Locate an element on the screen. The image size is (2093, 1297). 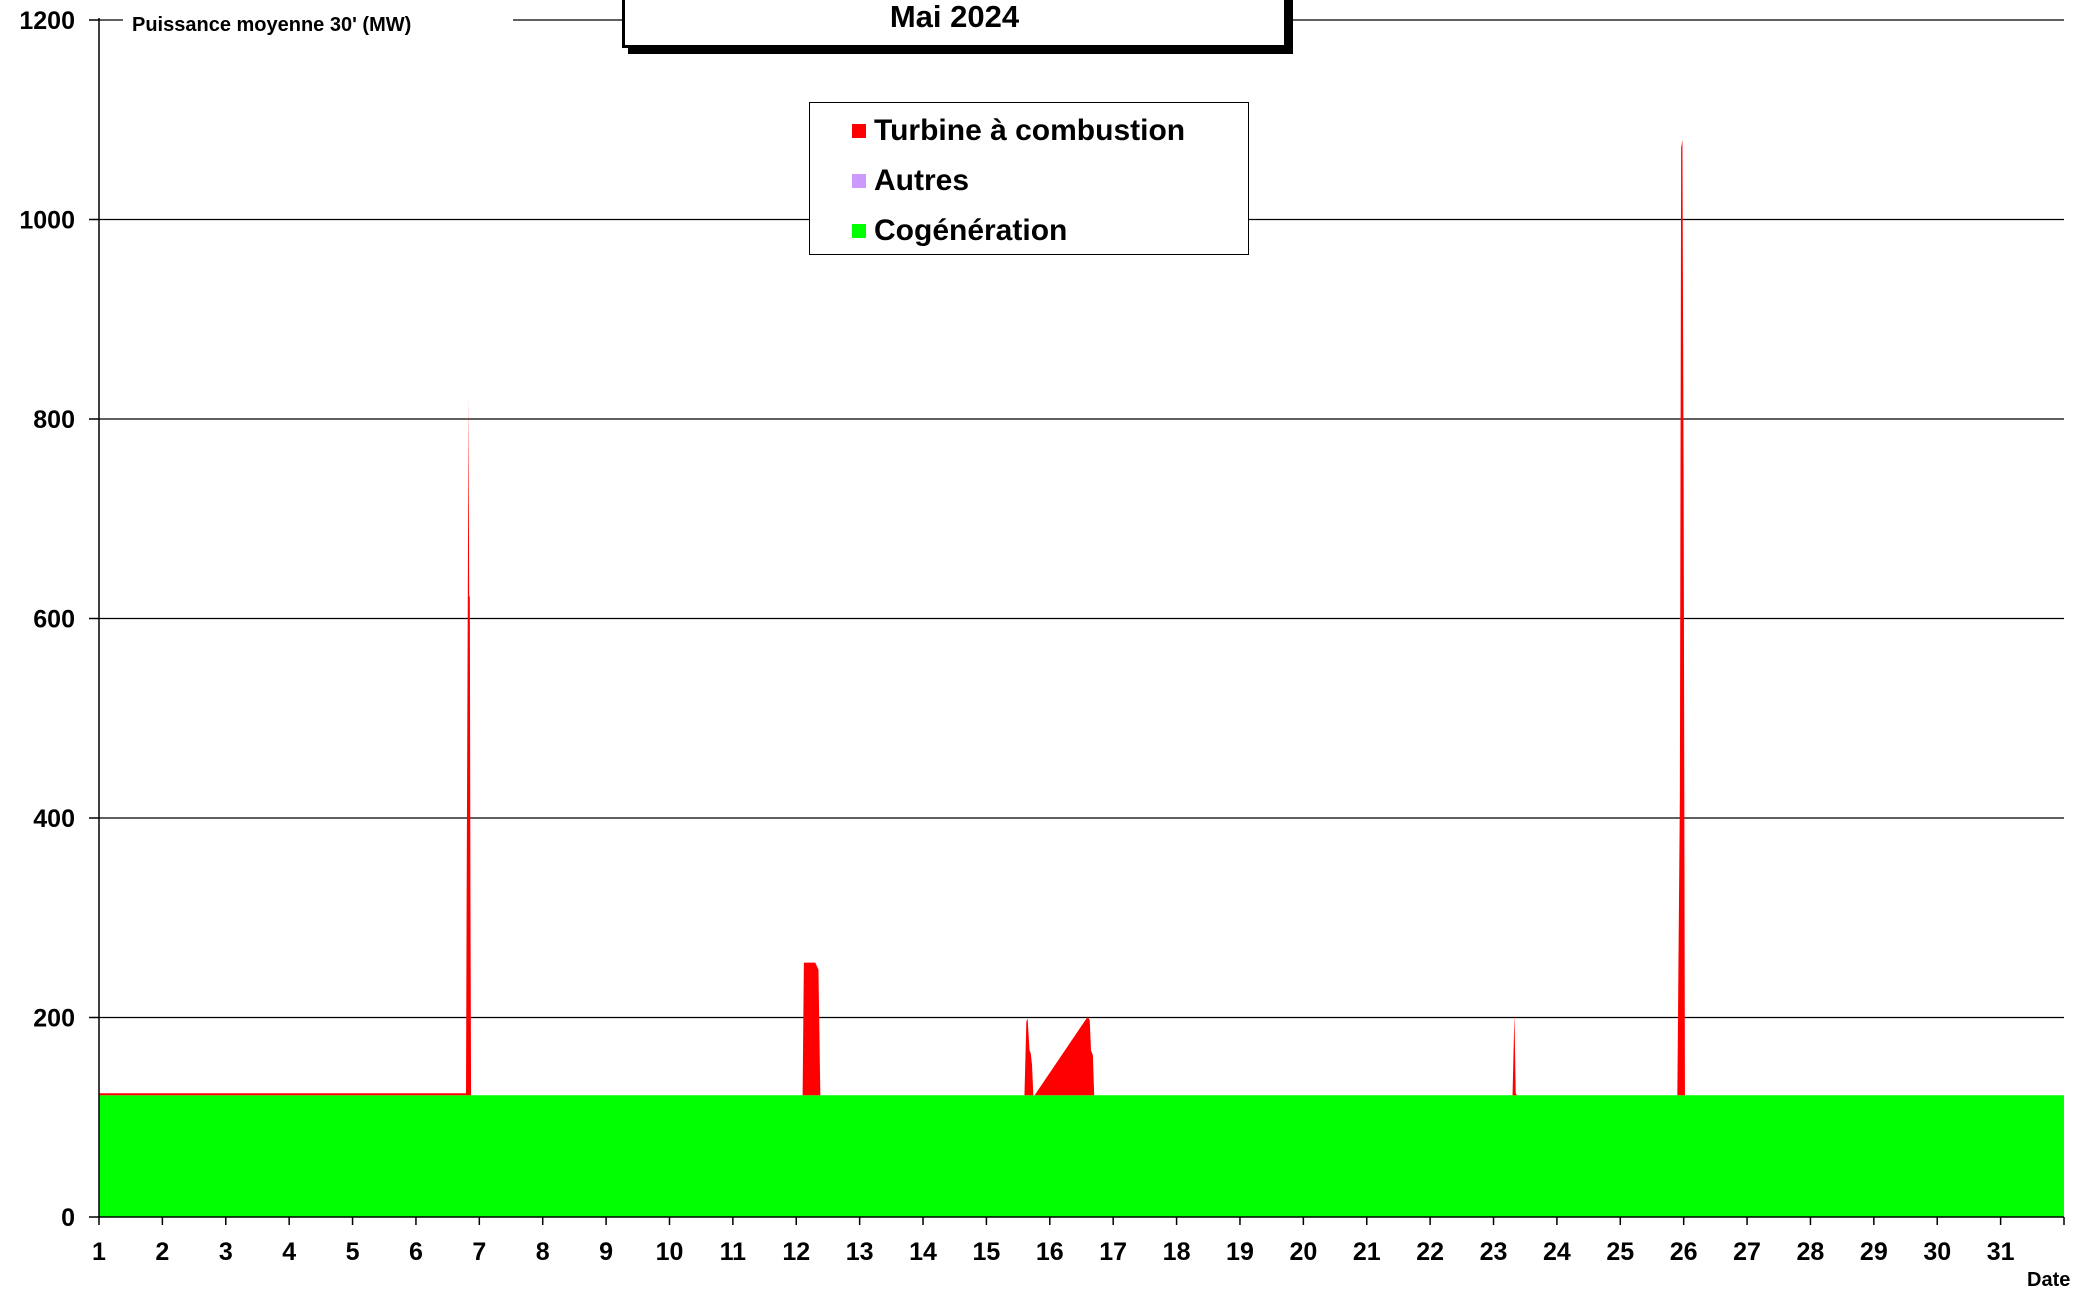
y-axis-label-background is located at coordinates (318, 24).